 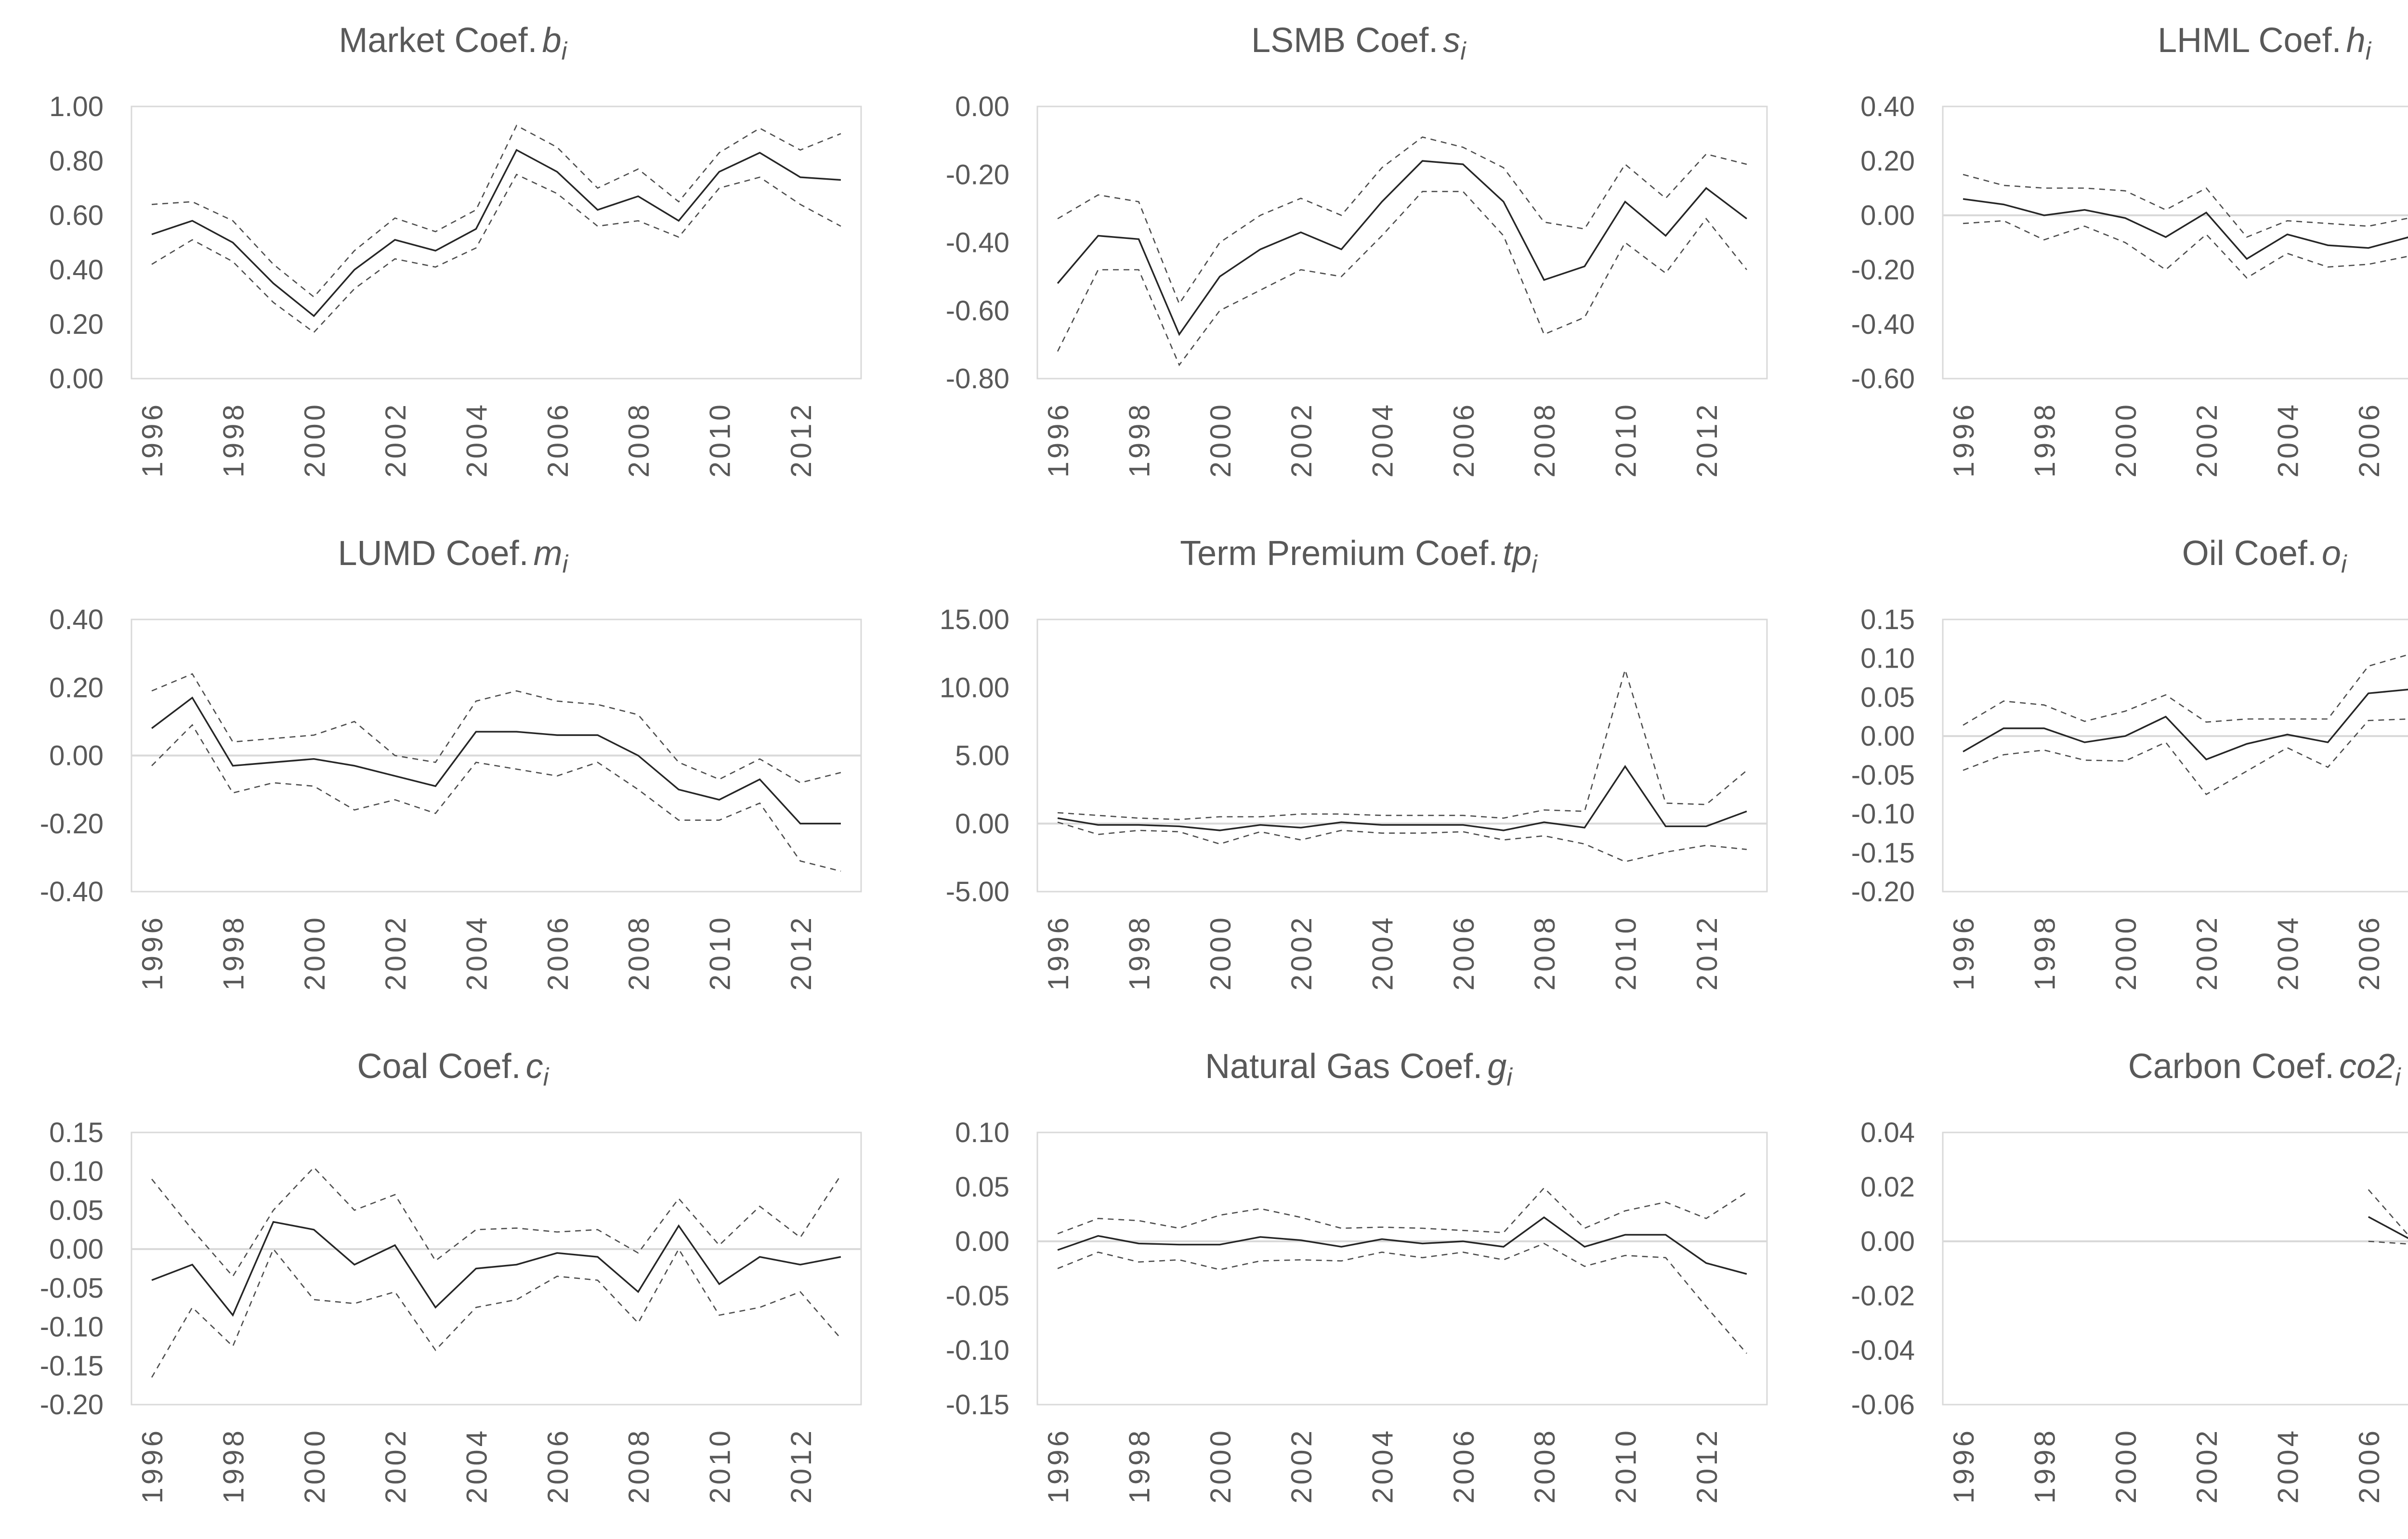 What do you see at coordinates (439, 1066) in the screenshot?
I see `chart-title-text: Coal Coef.` at bounding box center [439, 1066].